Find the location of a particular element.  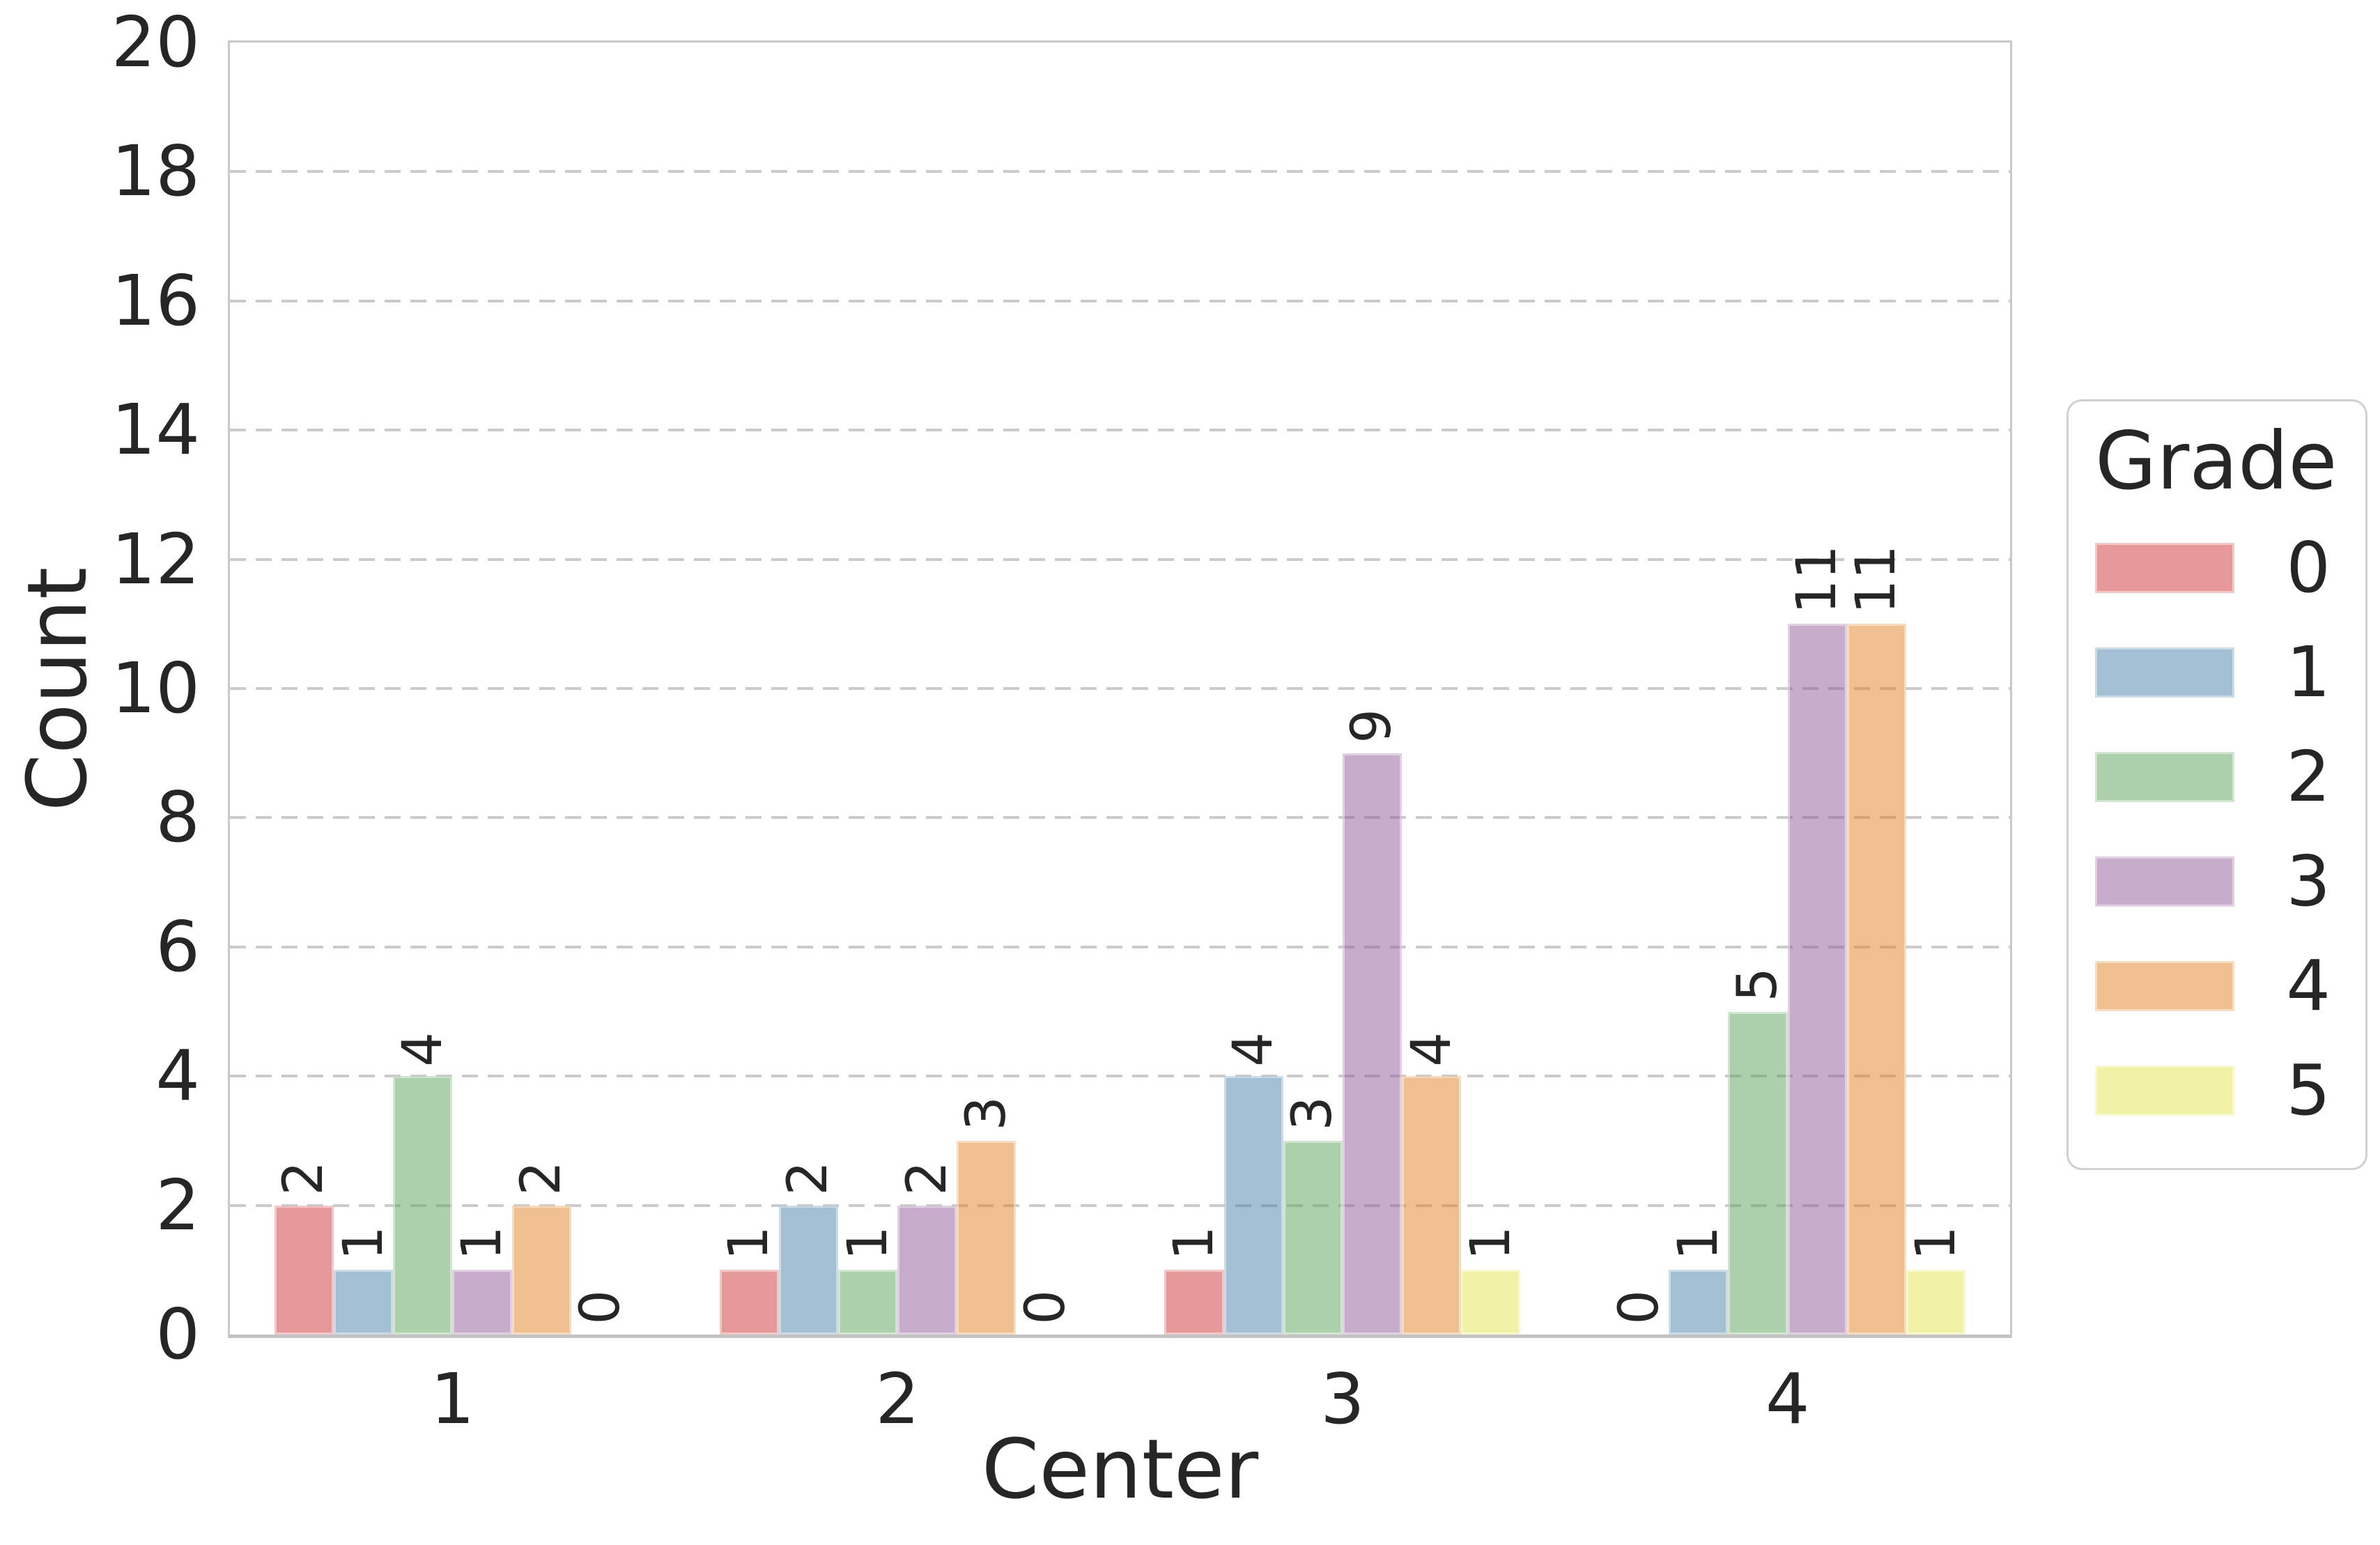

y-tick-label-16: 16 is located at coordinates (155, 300).